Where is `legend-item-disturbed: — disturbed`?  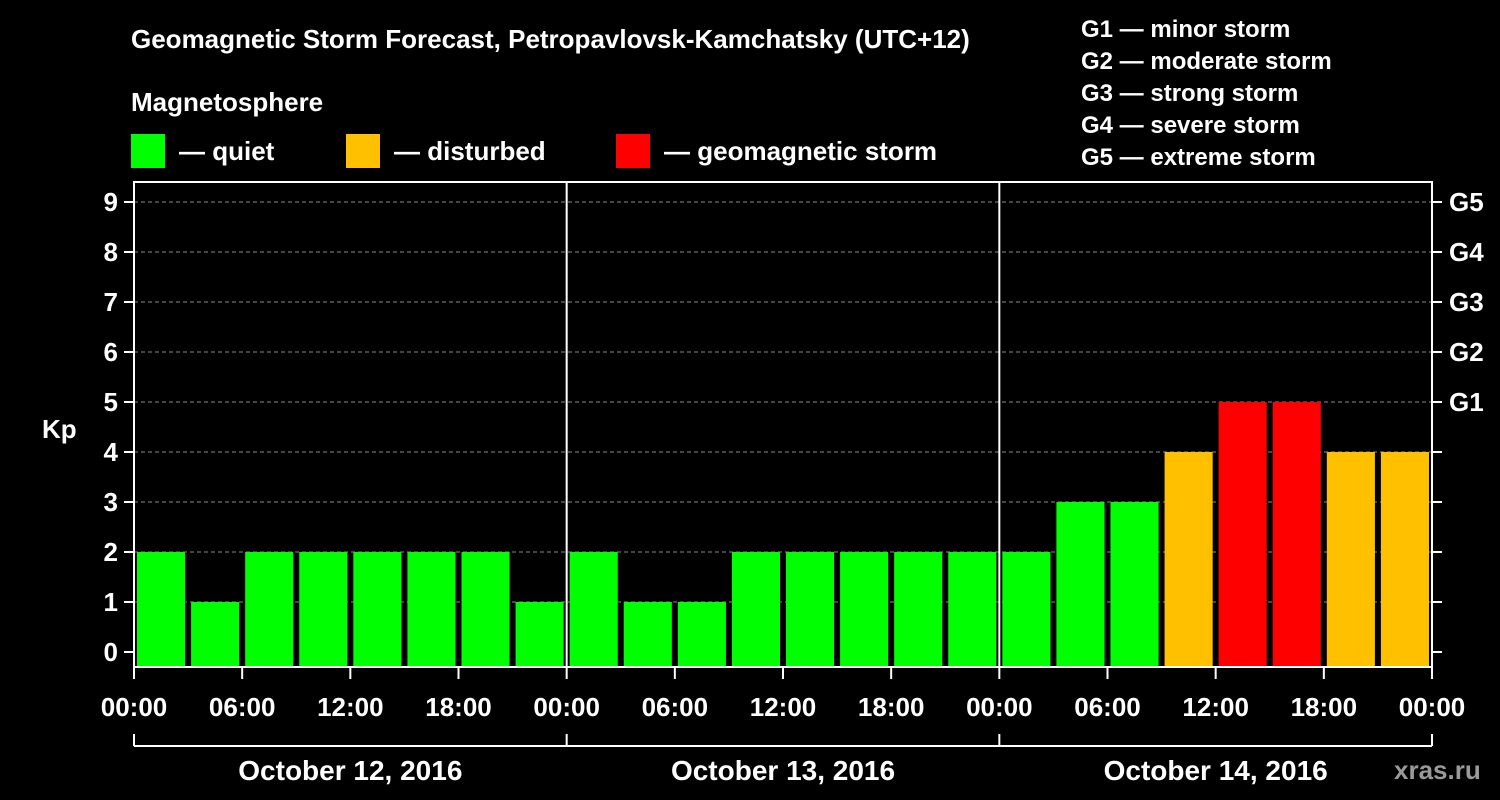 legend-item-disturbed: — disturbed is located at coordinates (446, 151).